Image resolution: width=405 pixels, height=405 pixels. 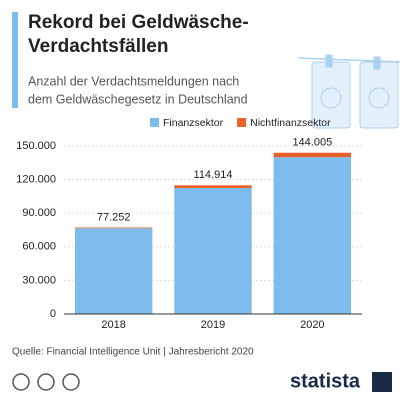 What do you see at coordinates (290, 123) in the screenshot?
I see `legend-label: Nichtfinanzsektor` at bounding box center [290, 123].